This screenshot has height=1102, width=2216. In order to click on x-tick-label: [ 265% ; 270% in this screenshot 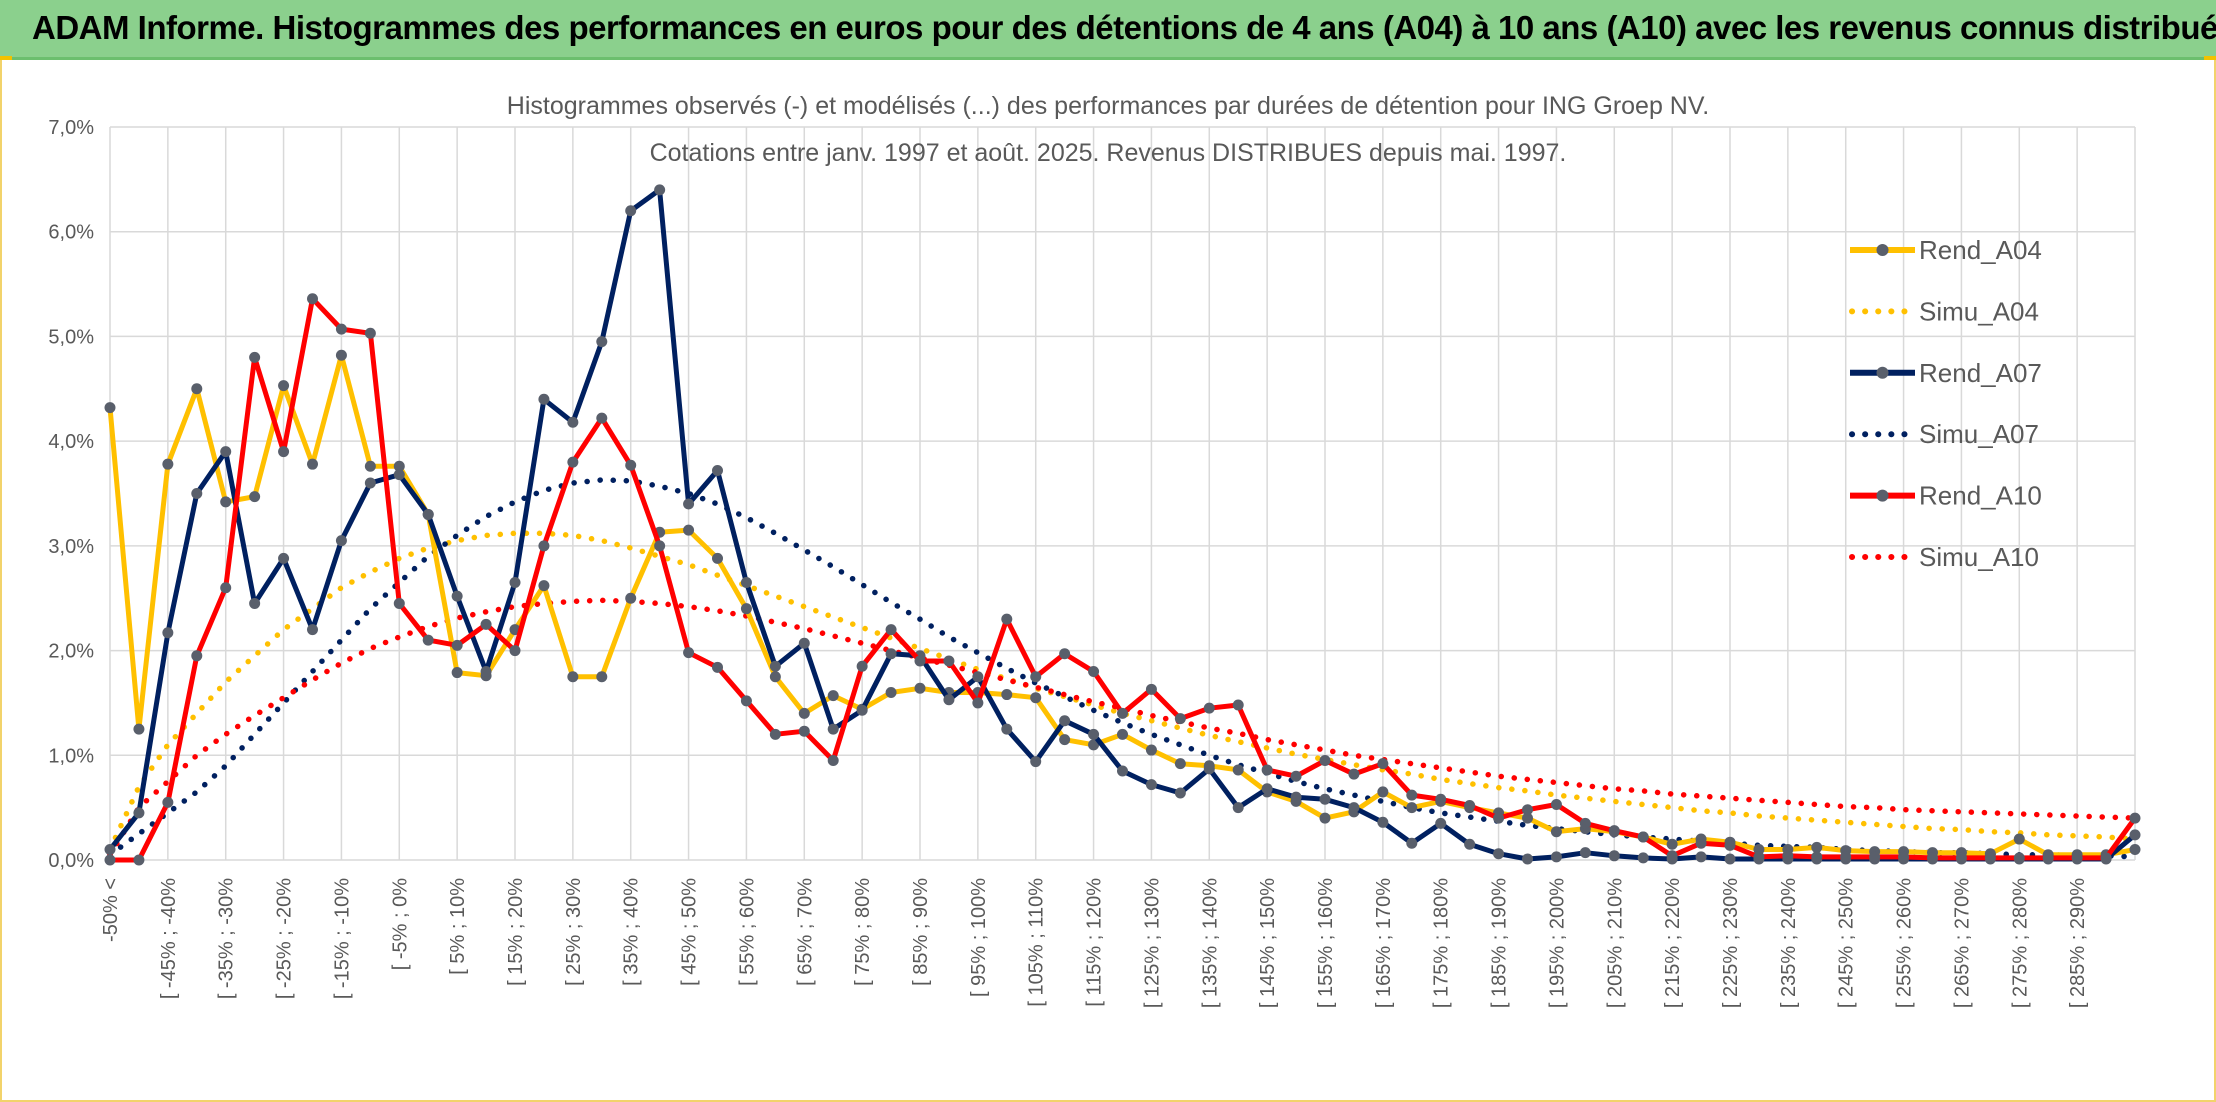, I will do `click(1962, 943)`.